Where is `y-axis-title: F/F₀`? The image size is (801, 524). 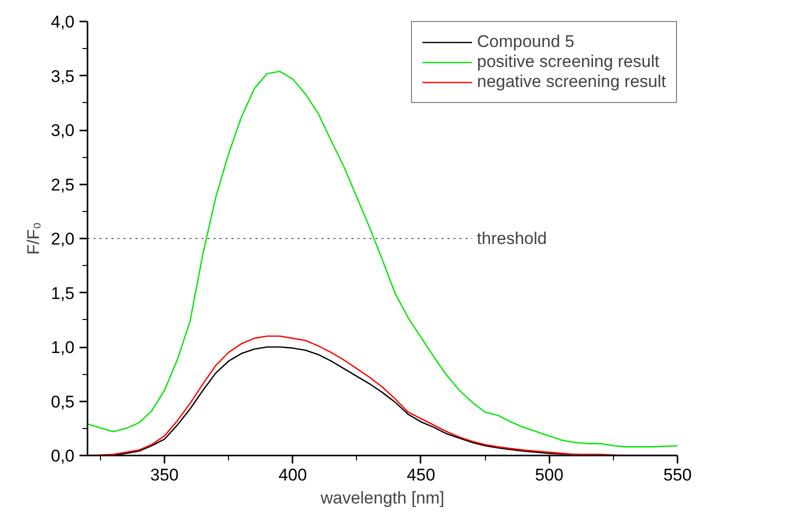 y-axis-title: F/F₀ is located at coordinates (33, 238).